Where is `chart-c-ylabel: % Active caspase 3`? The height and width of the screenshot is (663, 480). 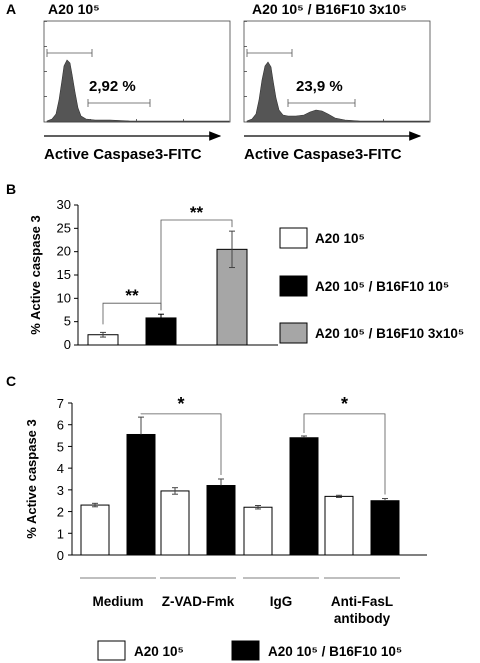
chart-c-ylabel: % Active caspase 3 is located at coordinates (31, 478).